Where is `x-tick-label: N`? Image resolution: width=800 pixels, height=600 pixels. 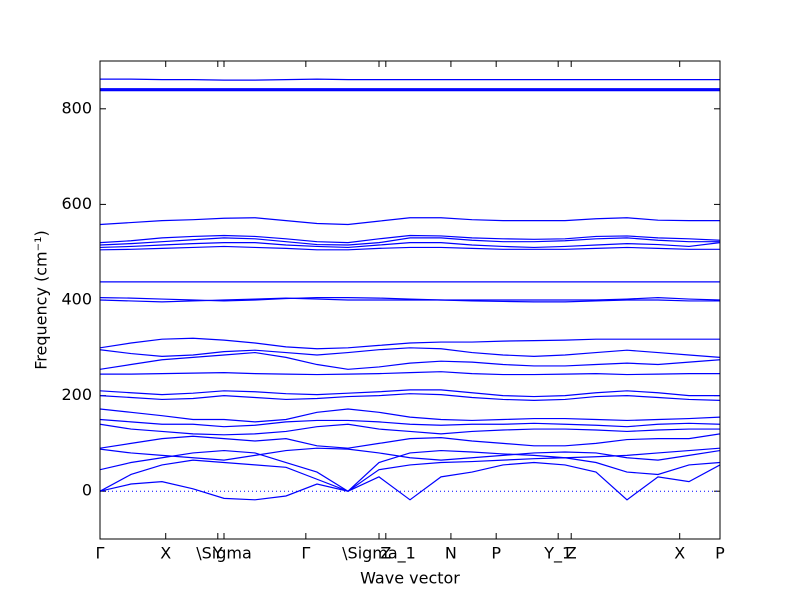
x-tick-label: N is located at coordinates (451, 553).